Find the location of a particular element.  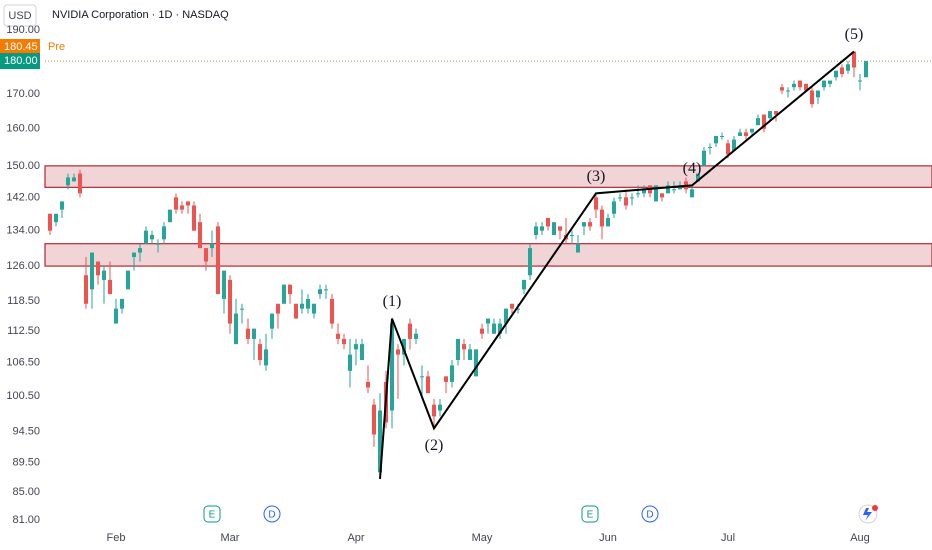

replay-icon is located at coordinates (868, 514).